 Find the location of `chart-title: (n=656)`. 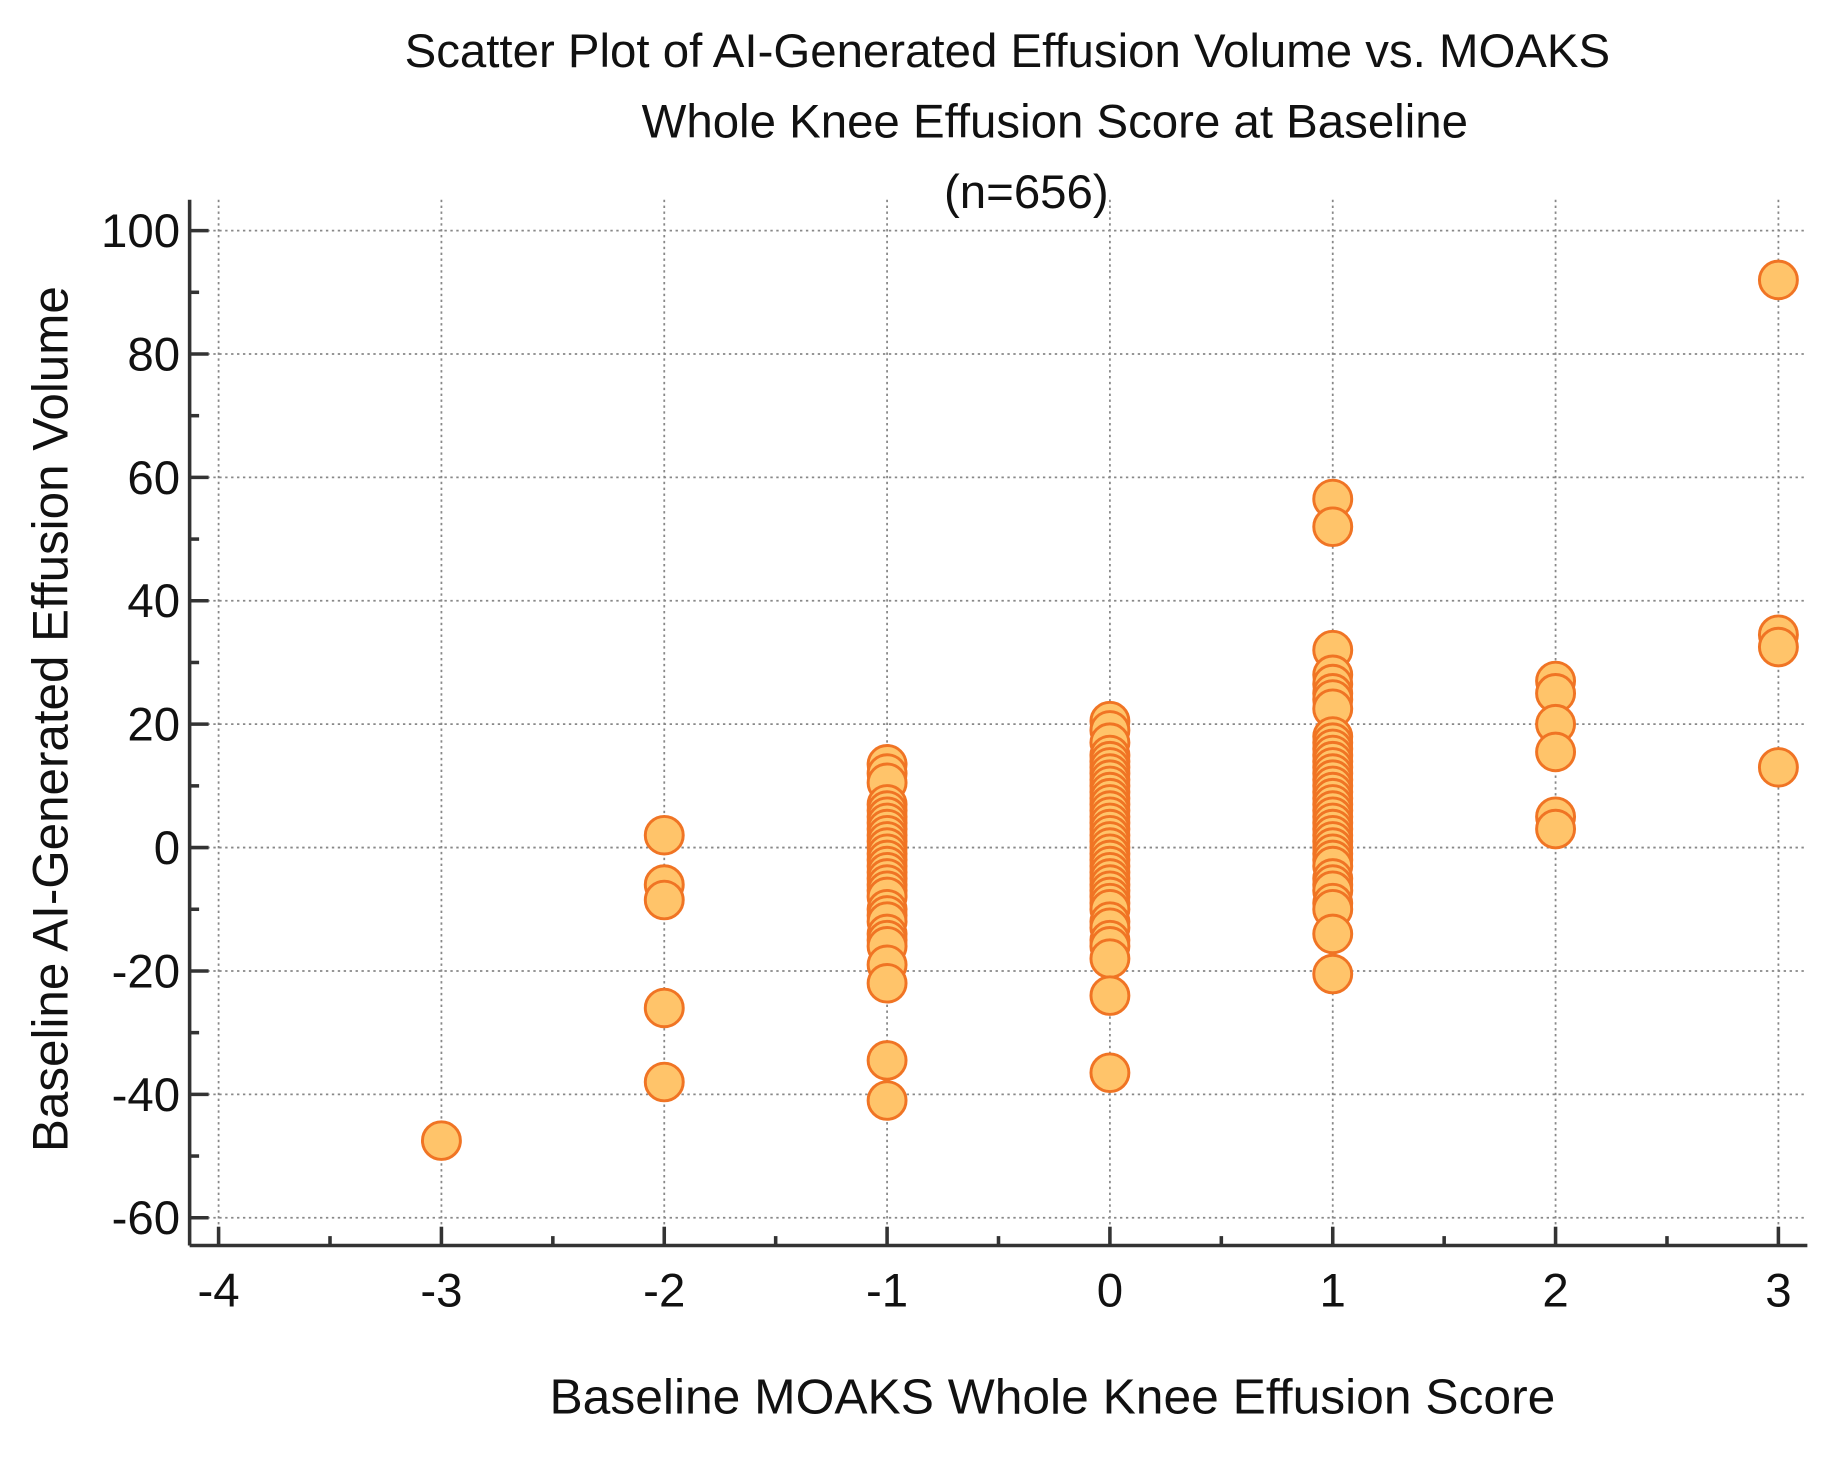

chart-title: (n=656) is located at coordinates (1026, 192).